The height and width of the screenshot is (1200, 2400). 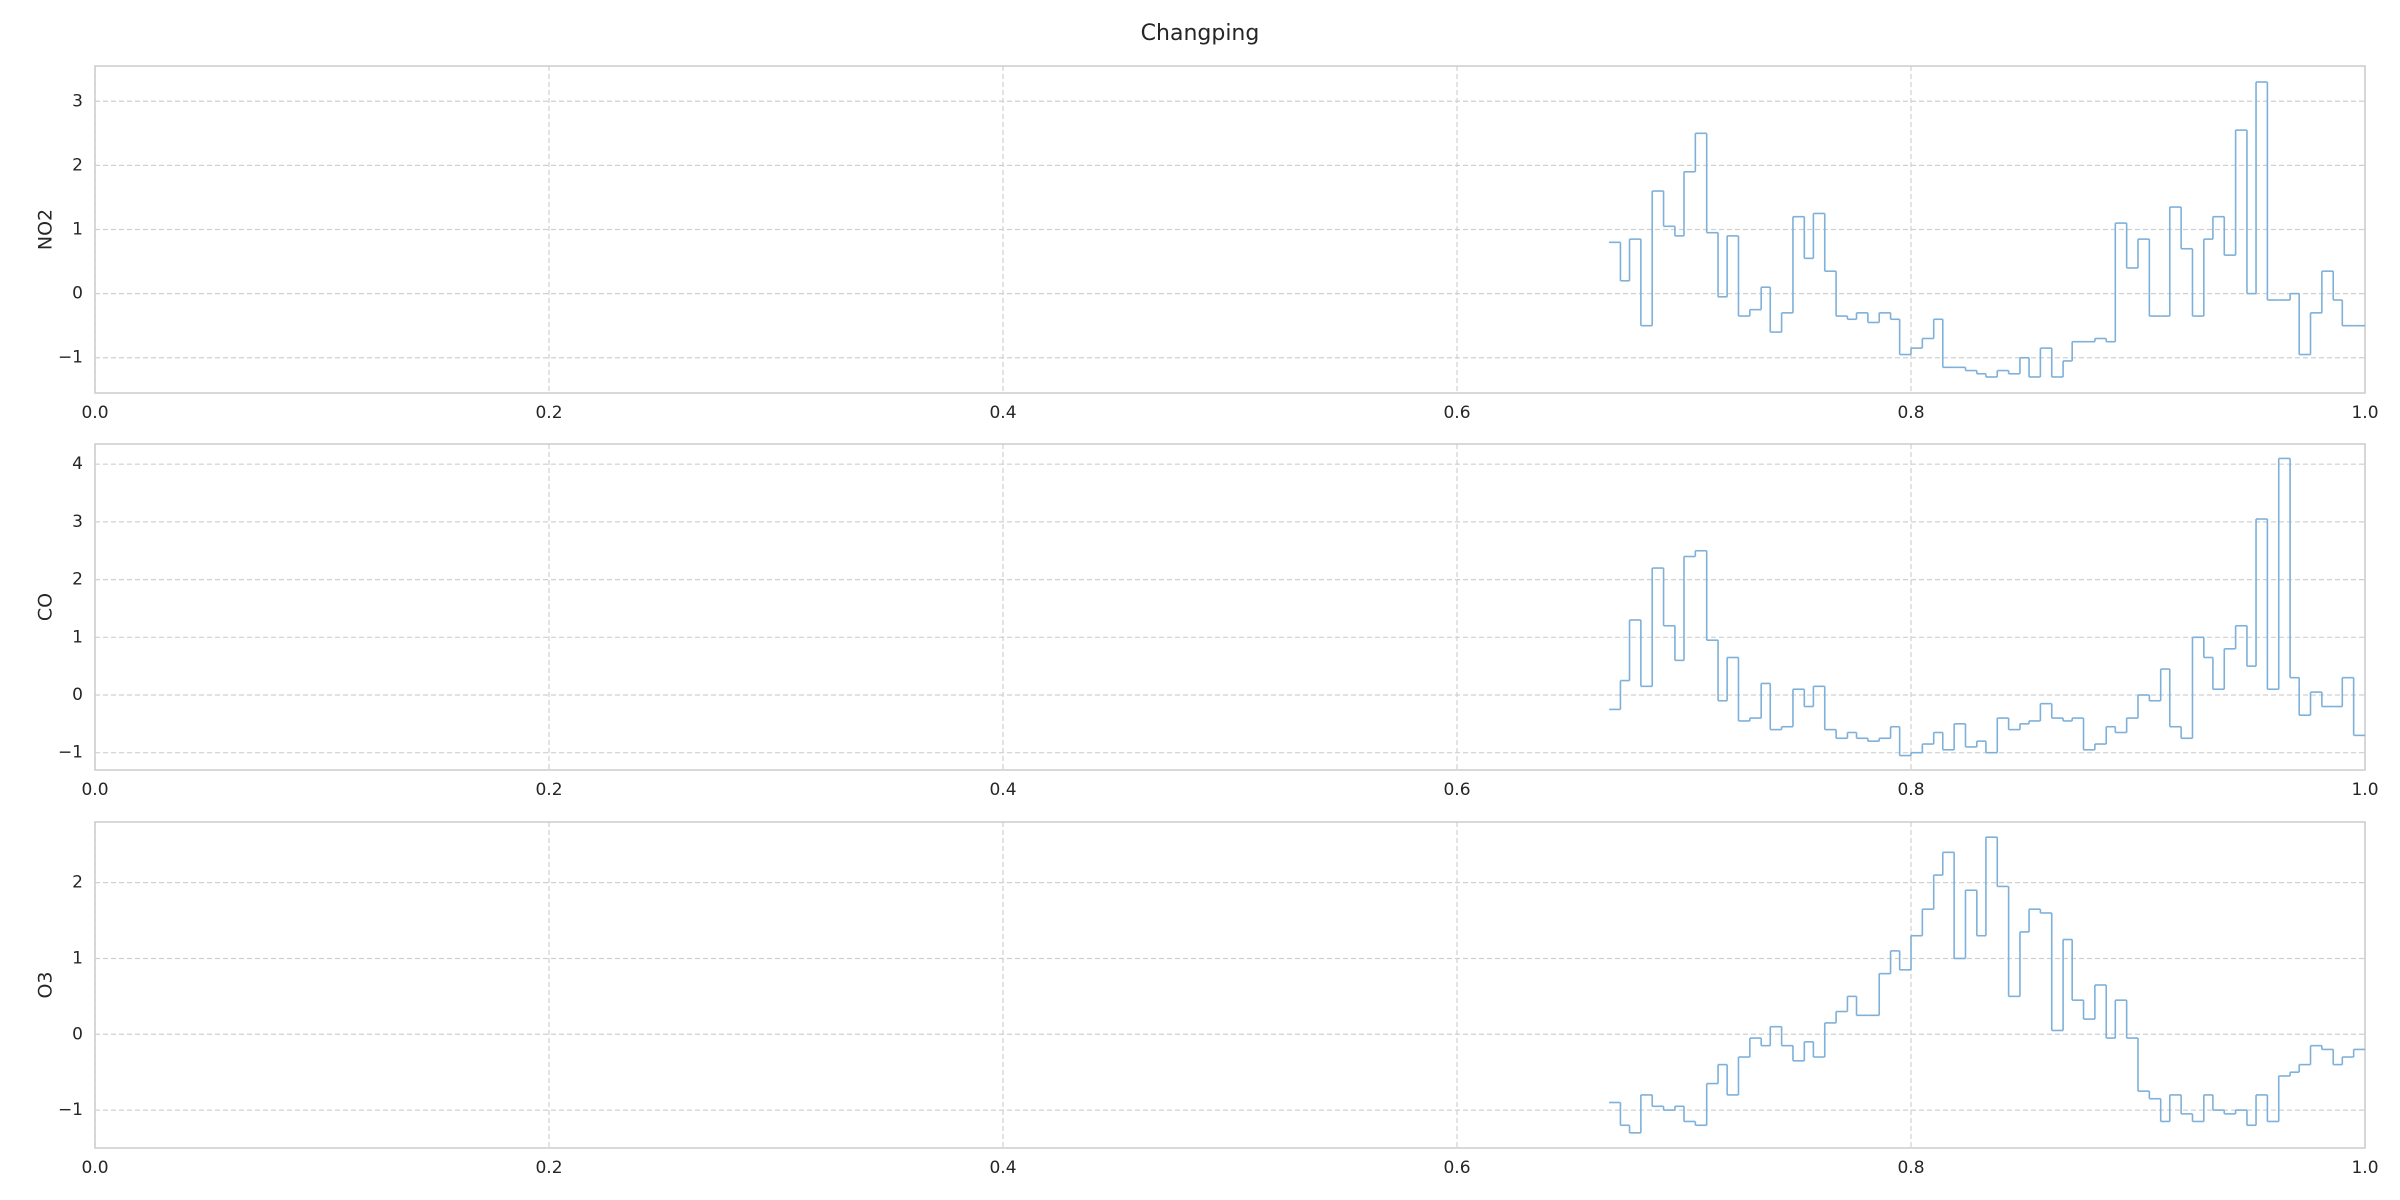 What do you see at coordinates (1200, 33) in the screenshot?
I see `figure-title: Changping` at bounding box center [1200, 33].